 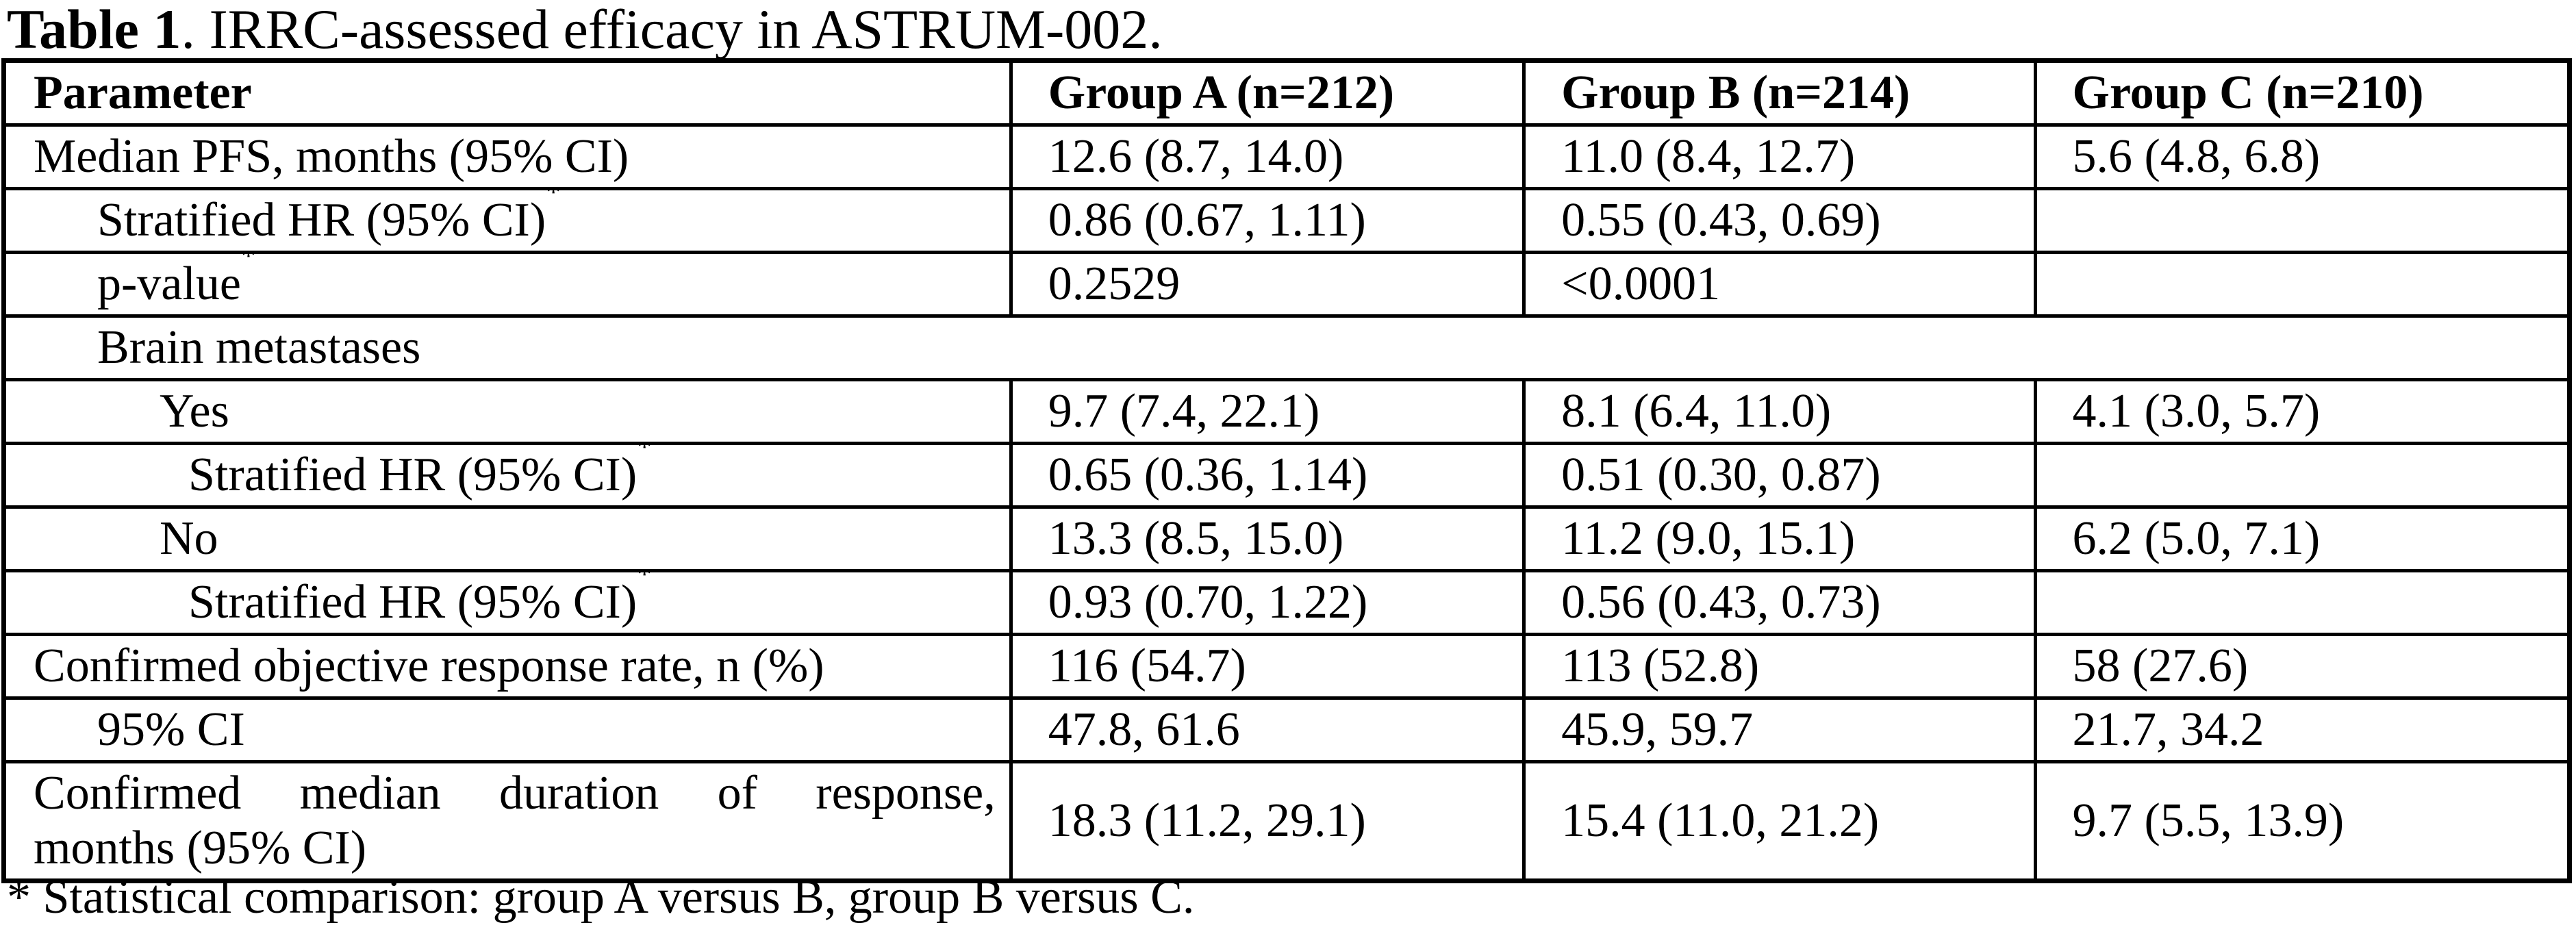 What do you see at coordinates (507, 93) in the screenshot?
I see `column-header-parameter: Parameter` at bounding box center [507, 93].